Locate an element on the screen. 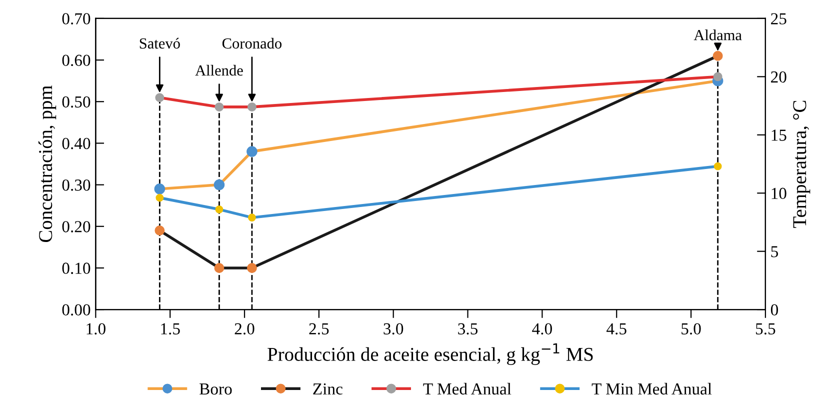  y2-tick-label: 20 is located at coordinates (778, 77).